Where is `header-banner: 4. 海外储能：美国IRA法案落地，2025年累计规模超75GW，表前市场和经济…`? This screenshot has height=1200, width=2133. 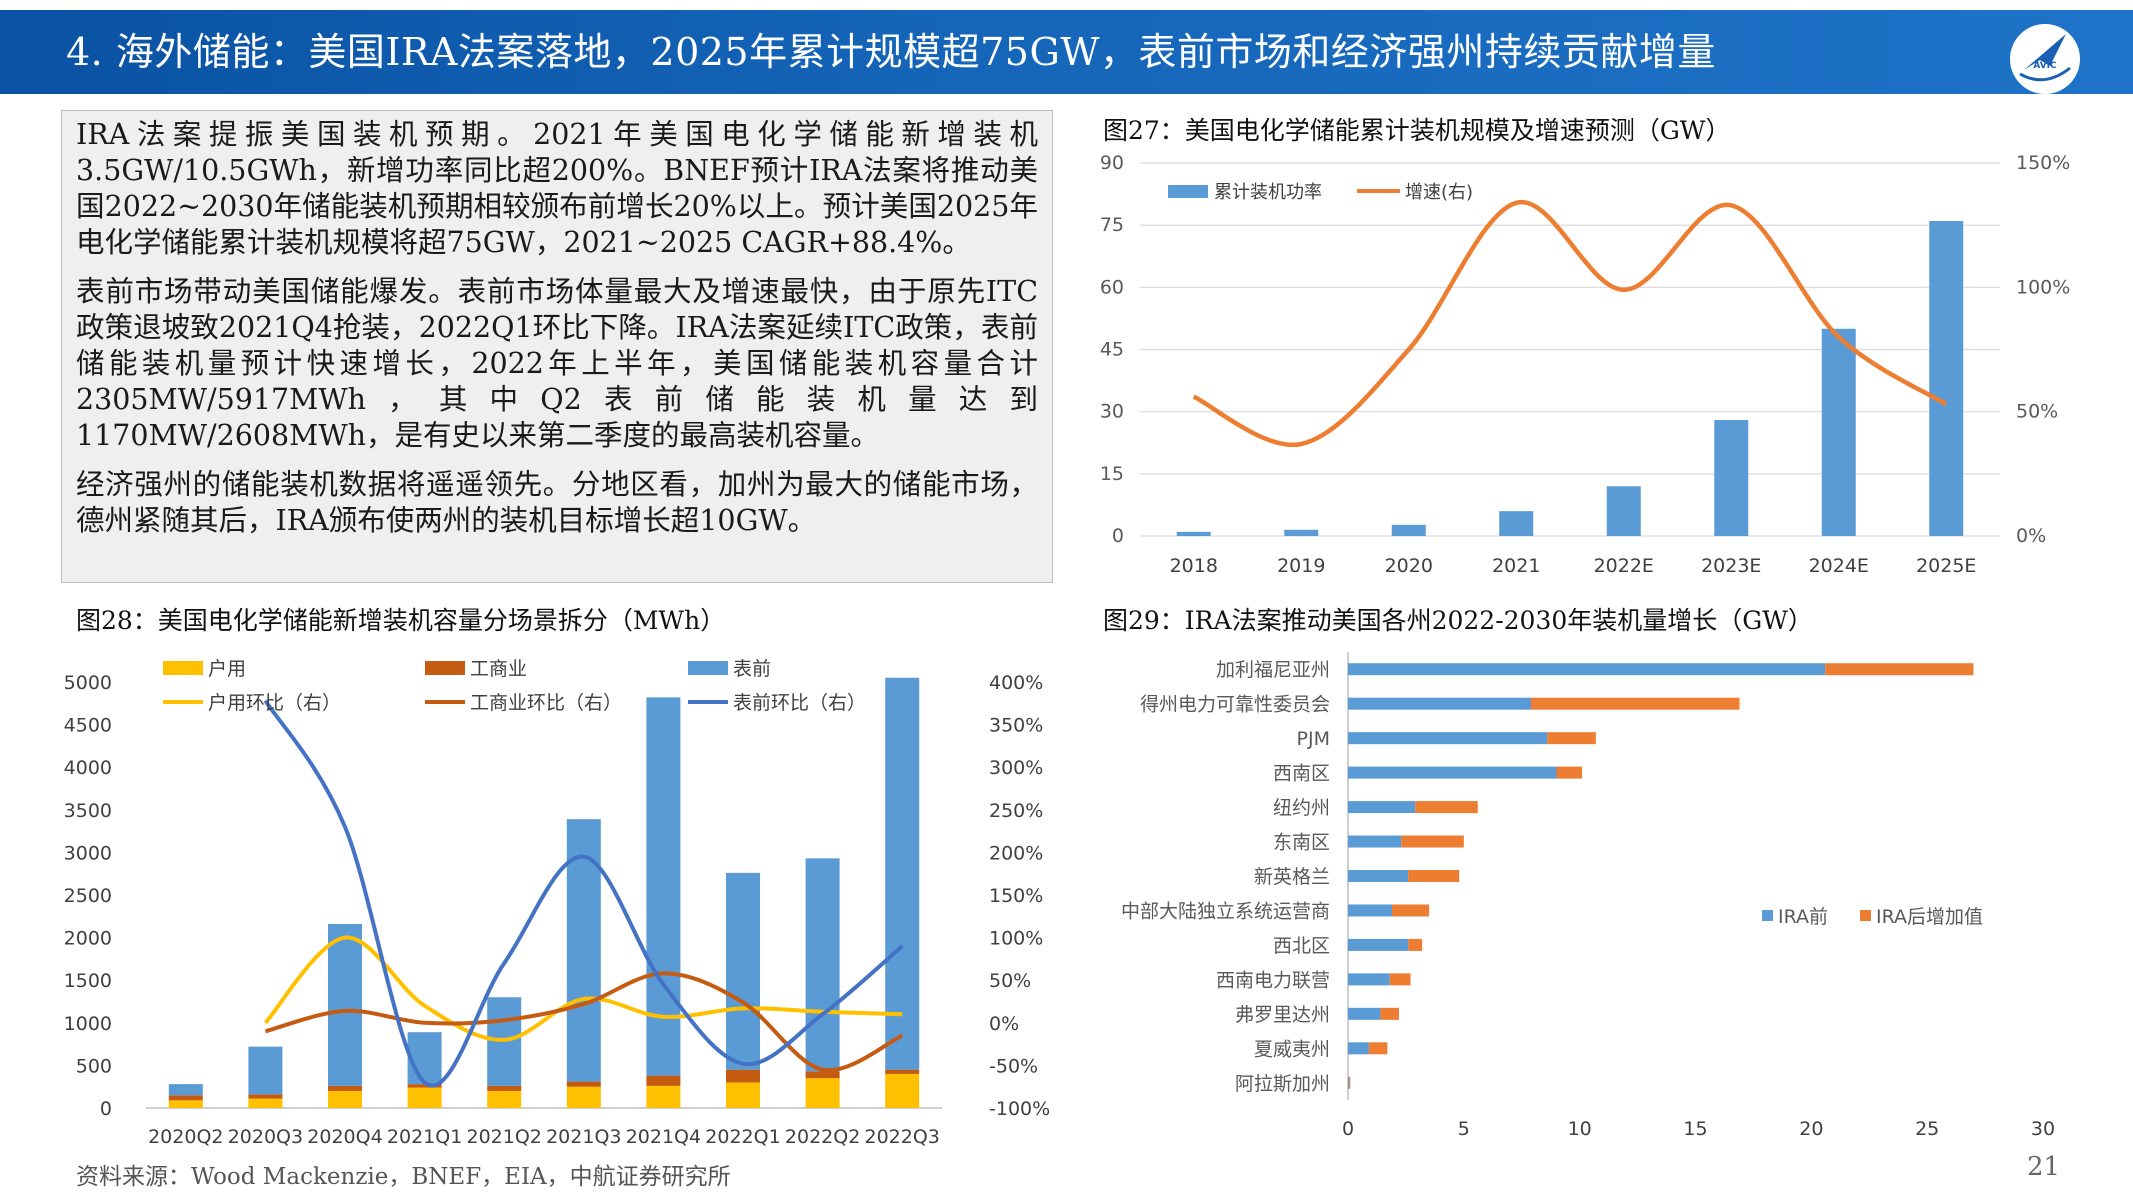
header-banner: 4. 海外储能：美国IRA法案落地，2025年累计规模超75GW，表前市场和经济… is located at coordinates (1066, 52).